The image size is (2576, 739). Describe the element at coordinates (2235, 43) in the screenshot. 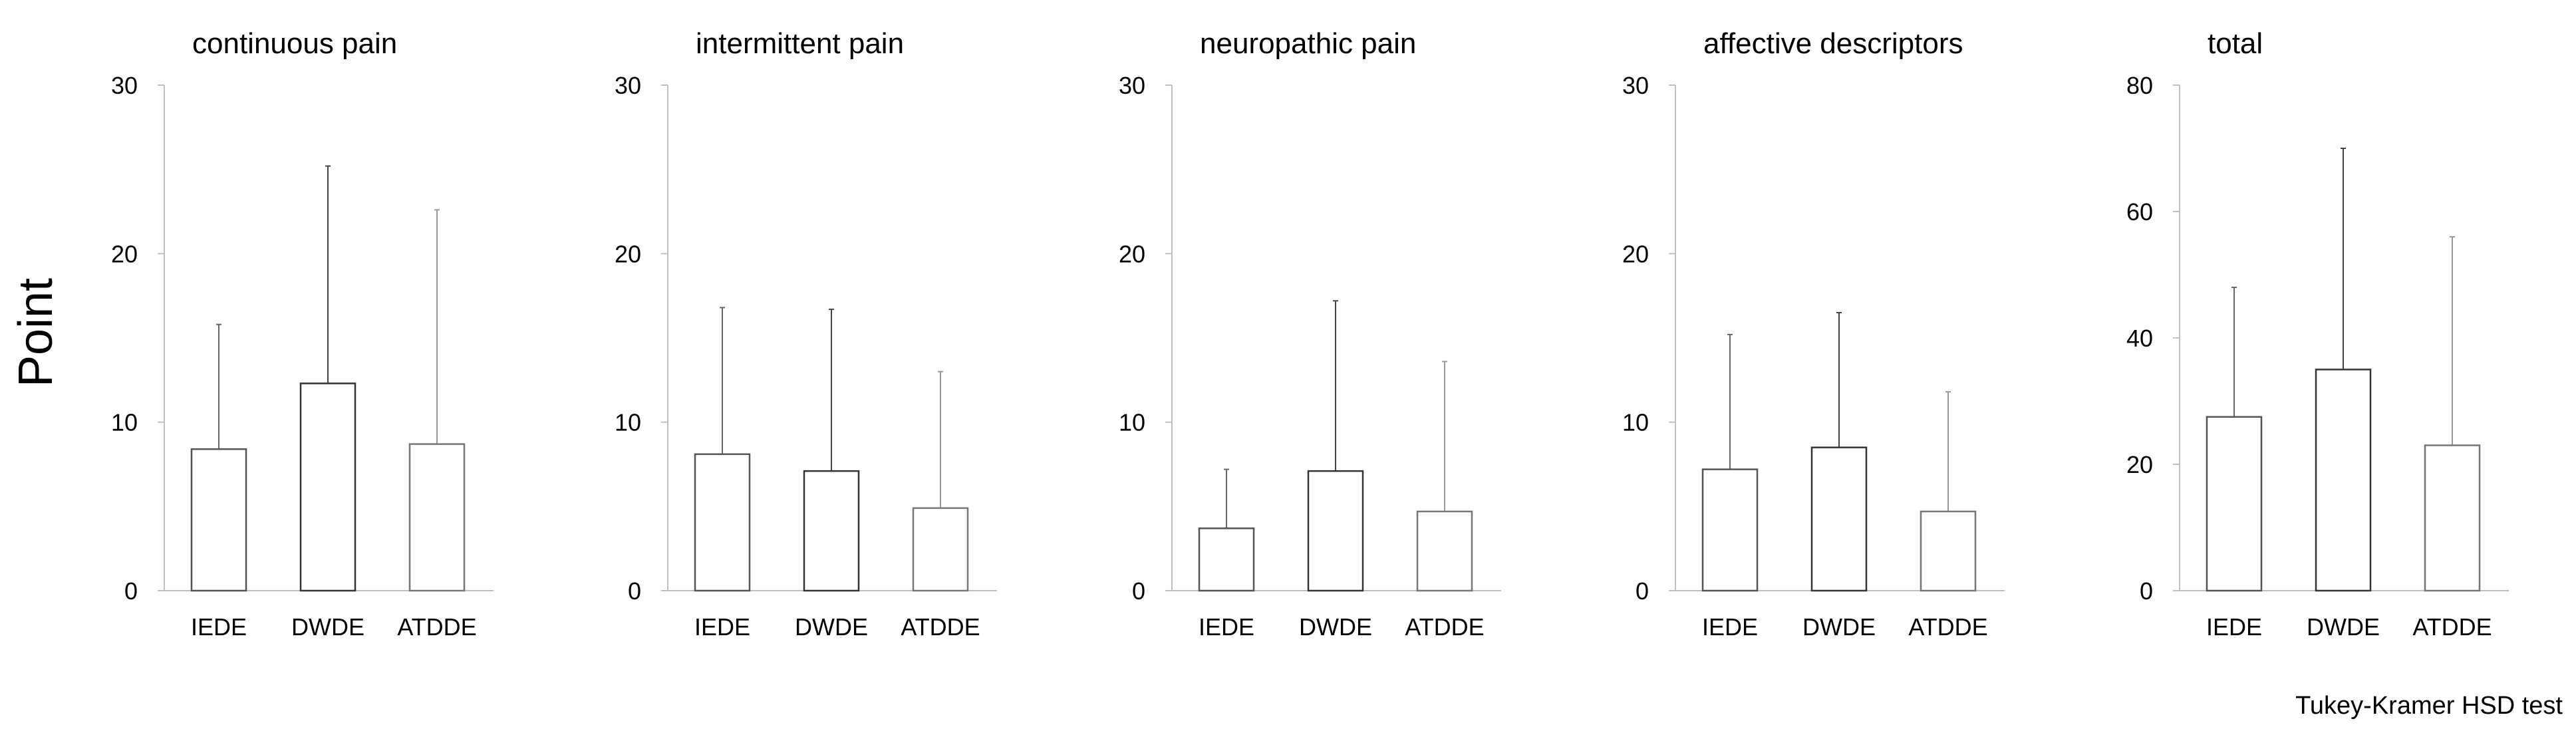

I see `chart-title: total` at that location.